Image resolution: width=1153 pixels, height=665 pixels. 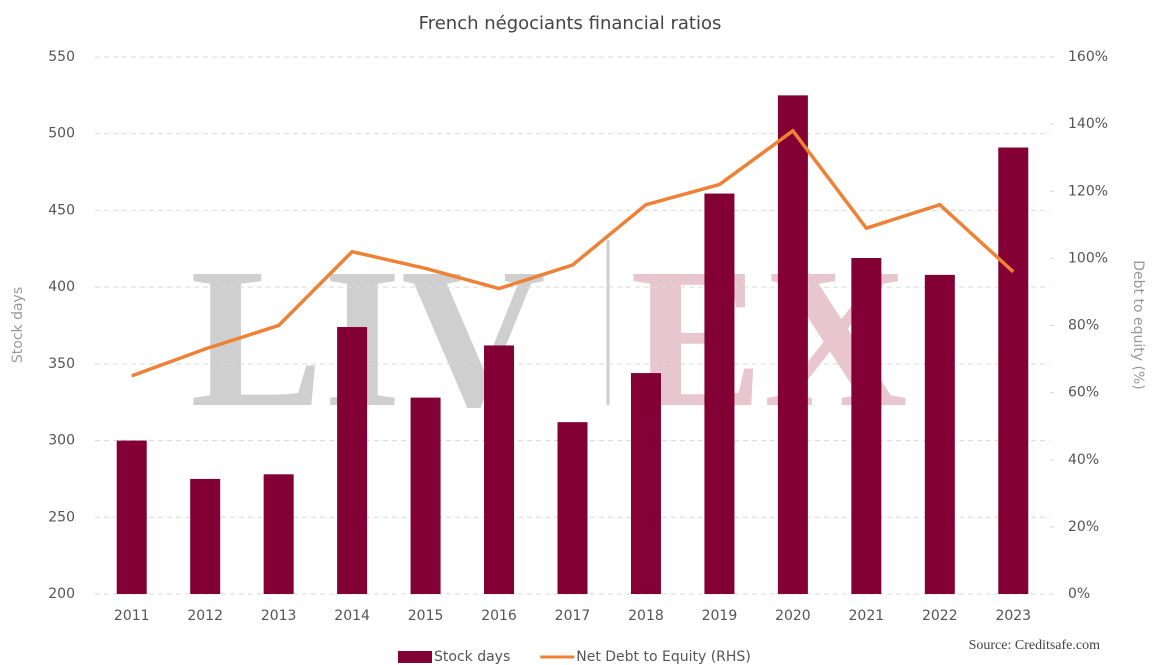 I want to click on y-tick-label: 500, so click(x=61, y=134).